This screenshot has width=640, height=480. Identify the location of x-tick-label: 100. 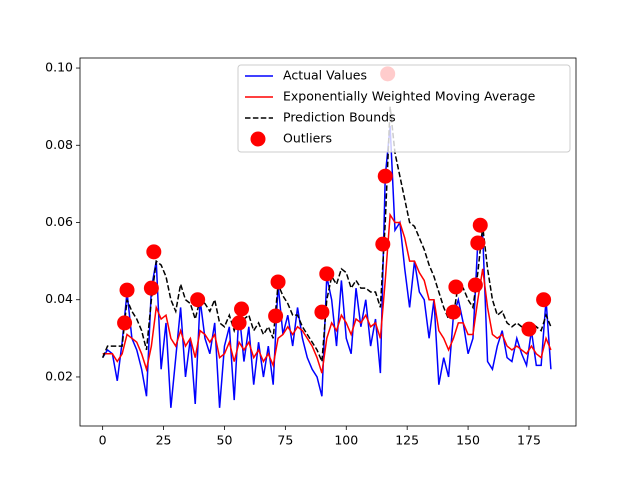
(346, 440).